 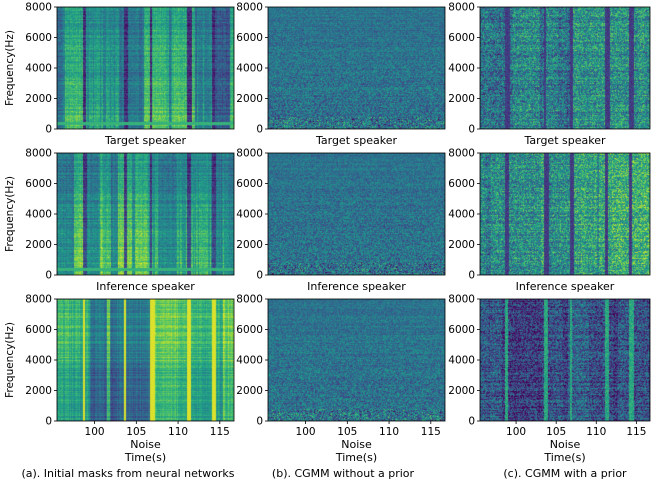 I want to click on caption-col-c: (c). CGMM with a prior, so click(x=565, y=473).